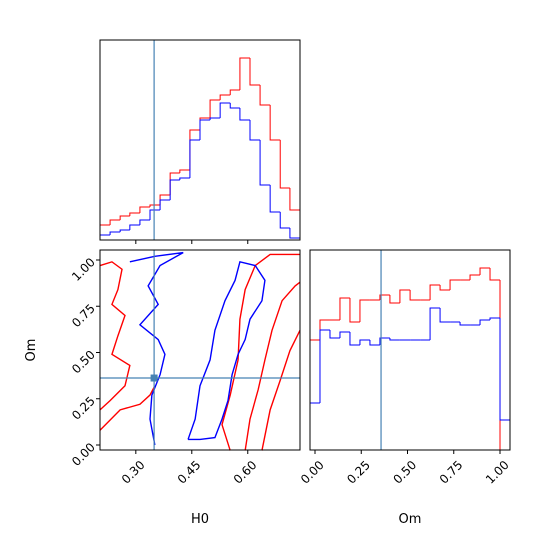 This screenshot has height=550, width=550. Describe the element at coordinates (154, 378) in the screenshot. I see `truth-marker` at that location.